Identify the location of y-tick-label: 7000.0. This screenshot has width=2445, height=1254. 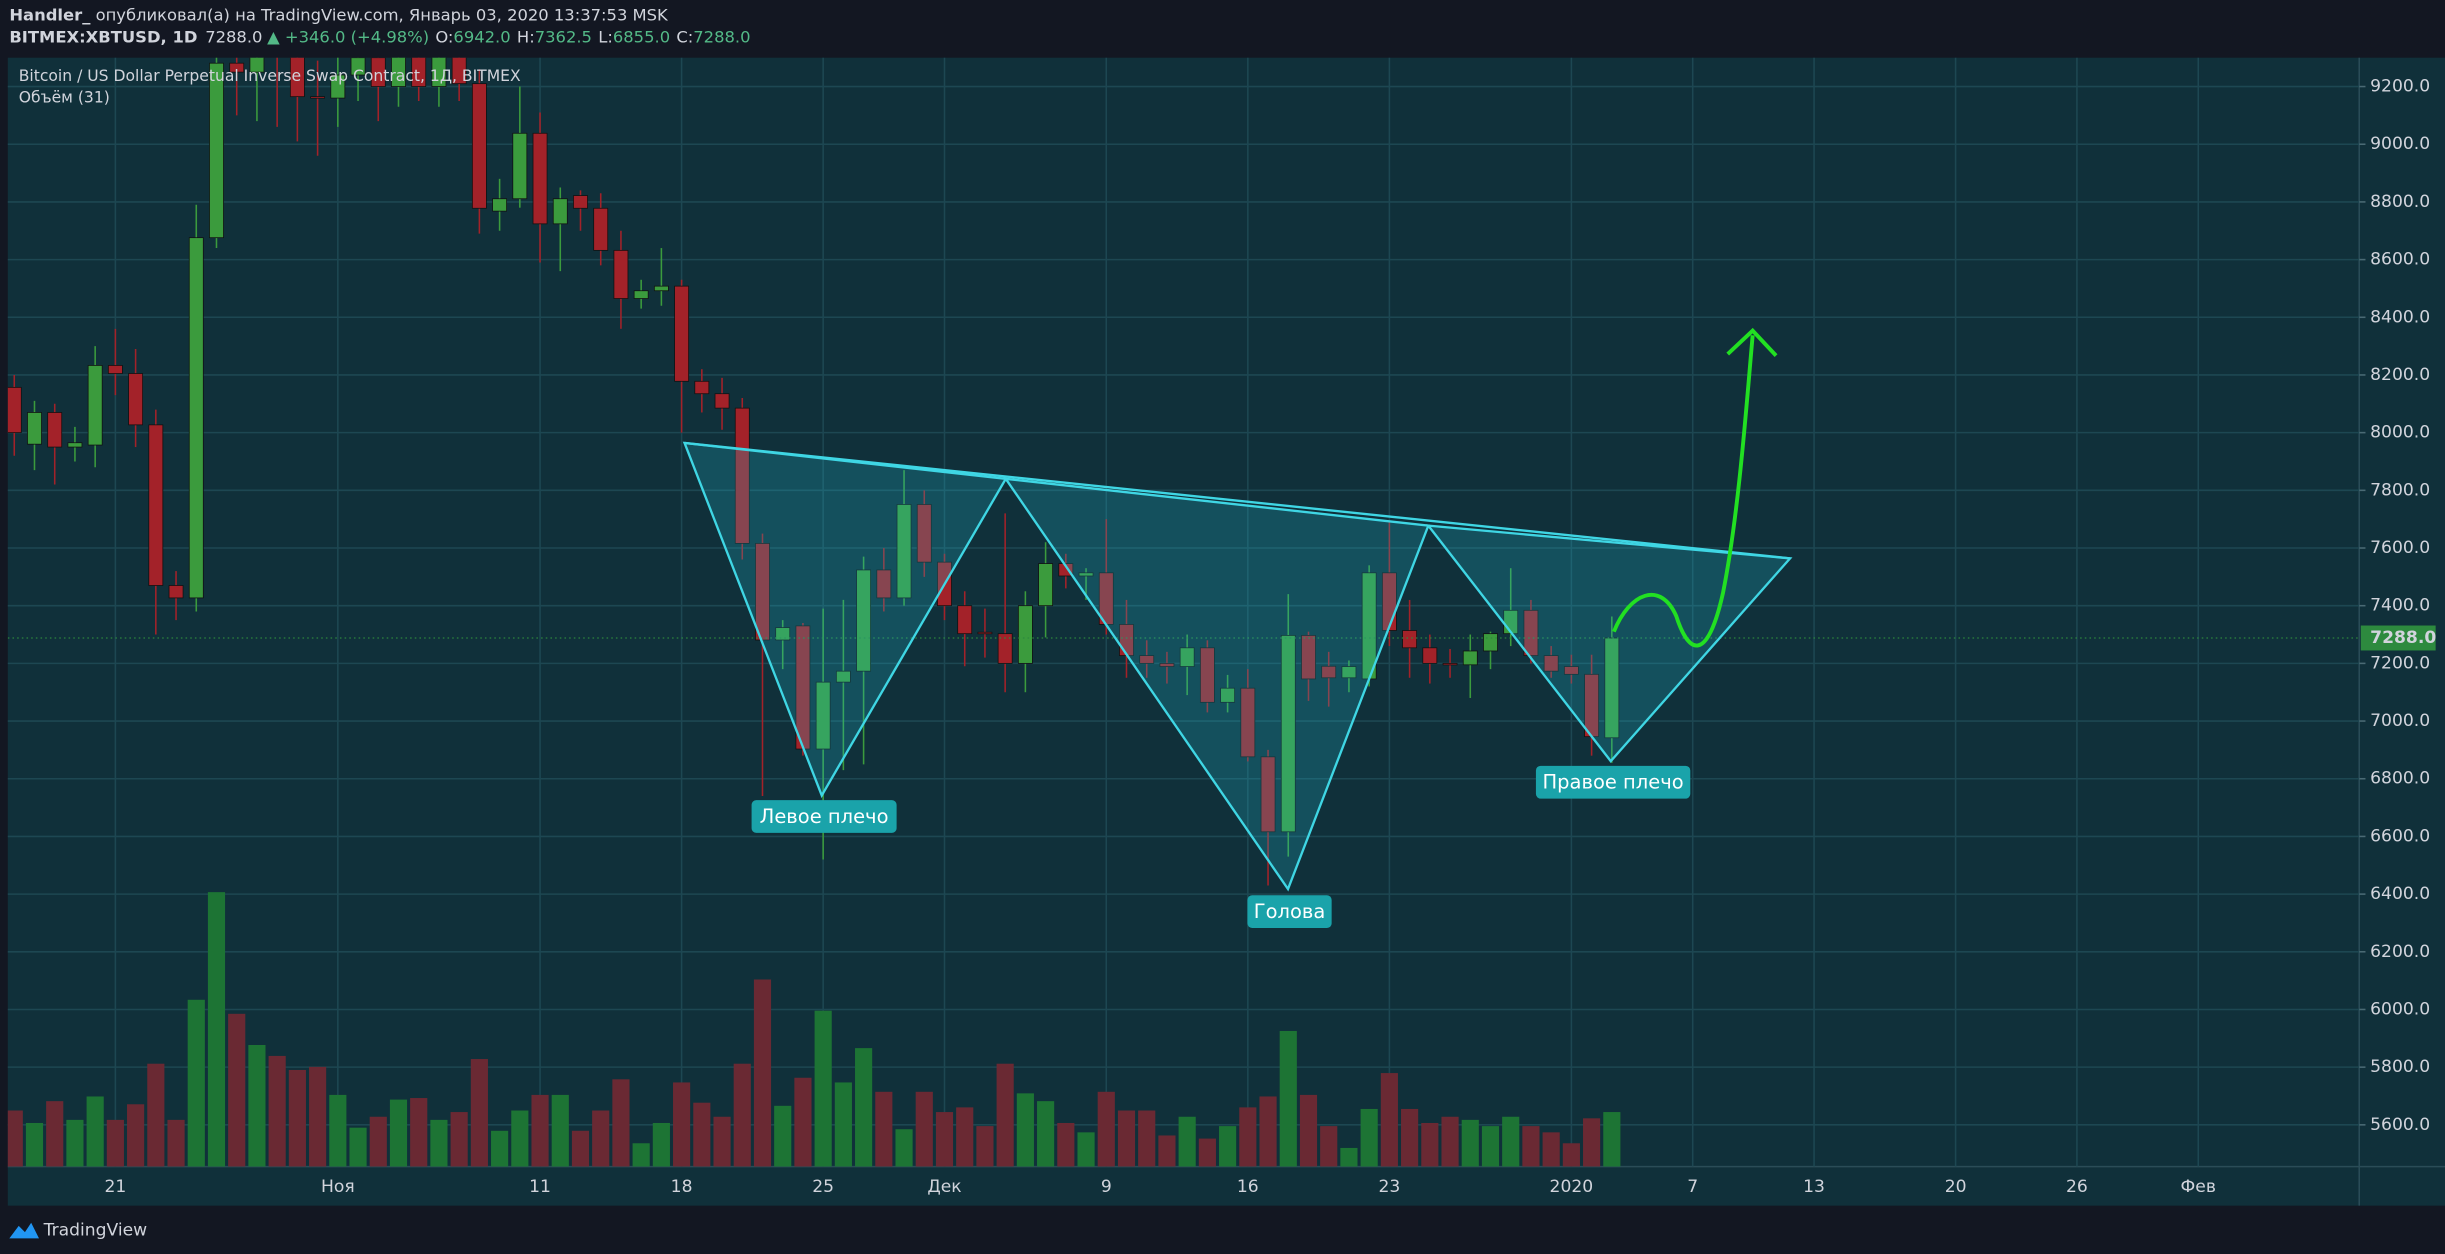
(2400, 721).